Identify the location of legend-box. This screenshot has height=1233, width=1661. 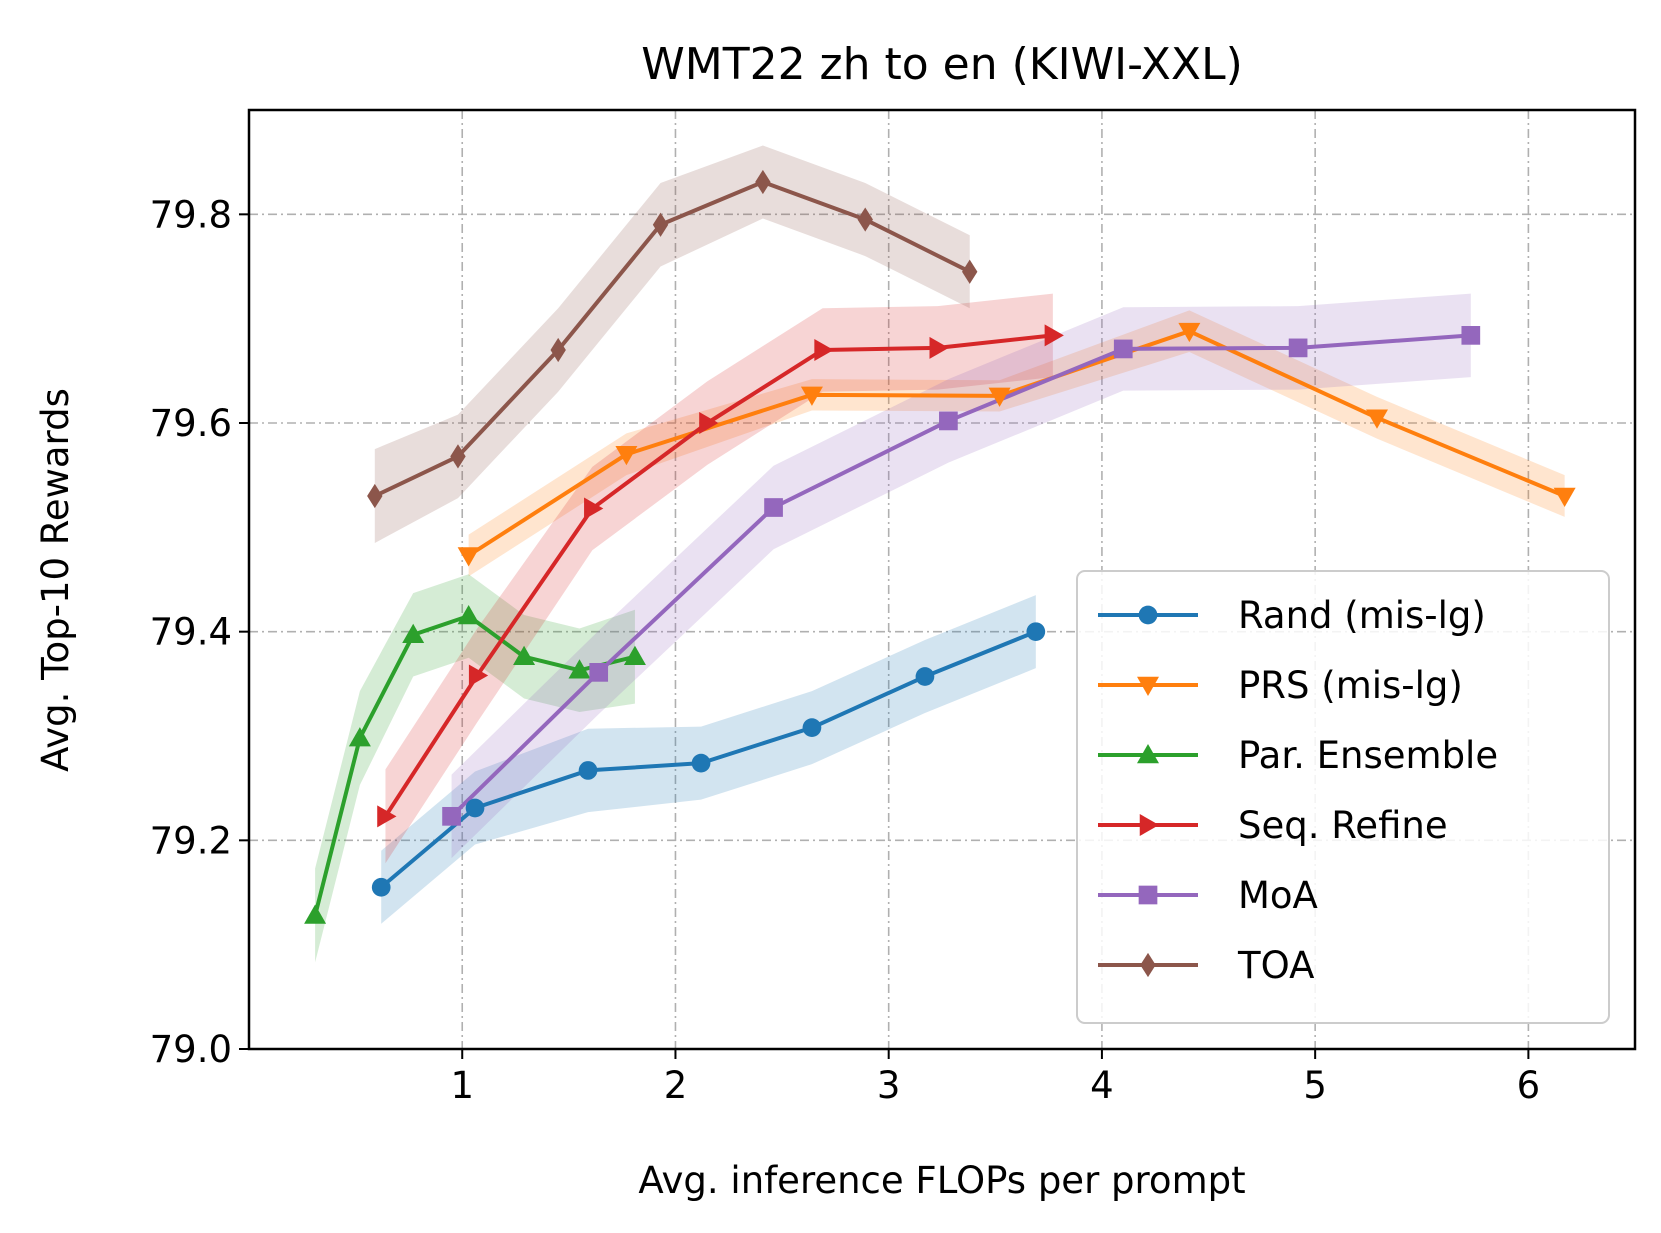
(1343, 797).